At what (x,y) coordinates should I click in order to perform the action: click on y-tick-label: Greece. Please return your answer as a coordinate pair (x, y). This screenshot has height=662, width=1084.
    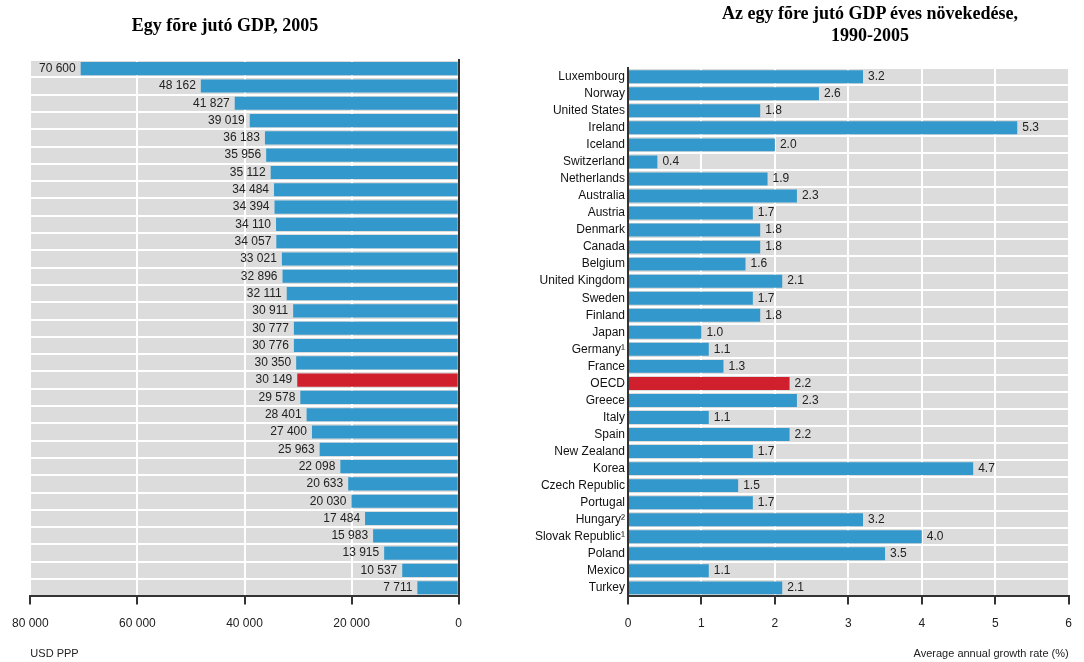
    Looking at the image, I should click on (605, 399).